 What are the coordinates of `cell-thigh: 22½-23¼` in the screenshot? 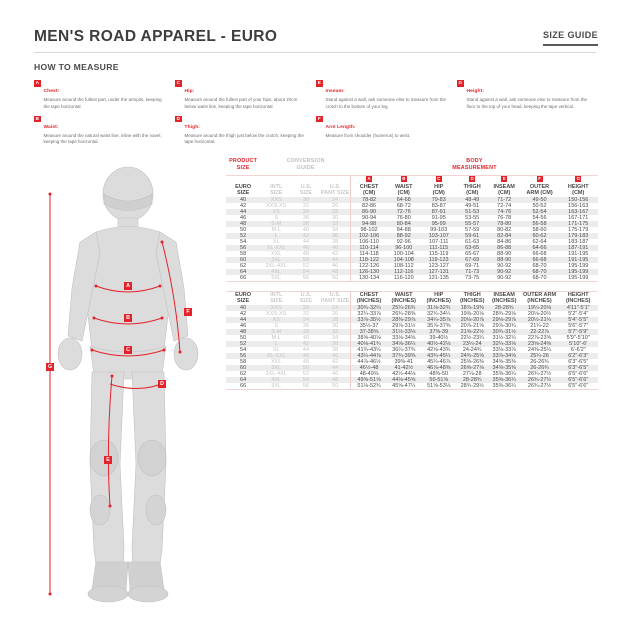 It's located at (472, 337).